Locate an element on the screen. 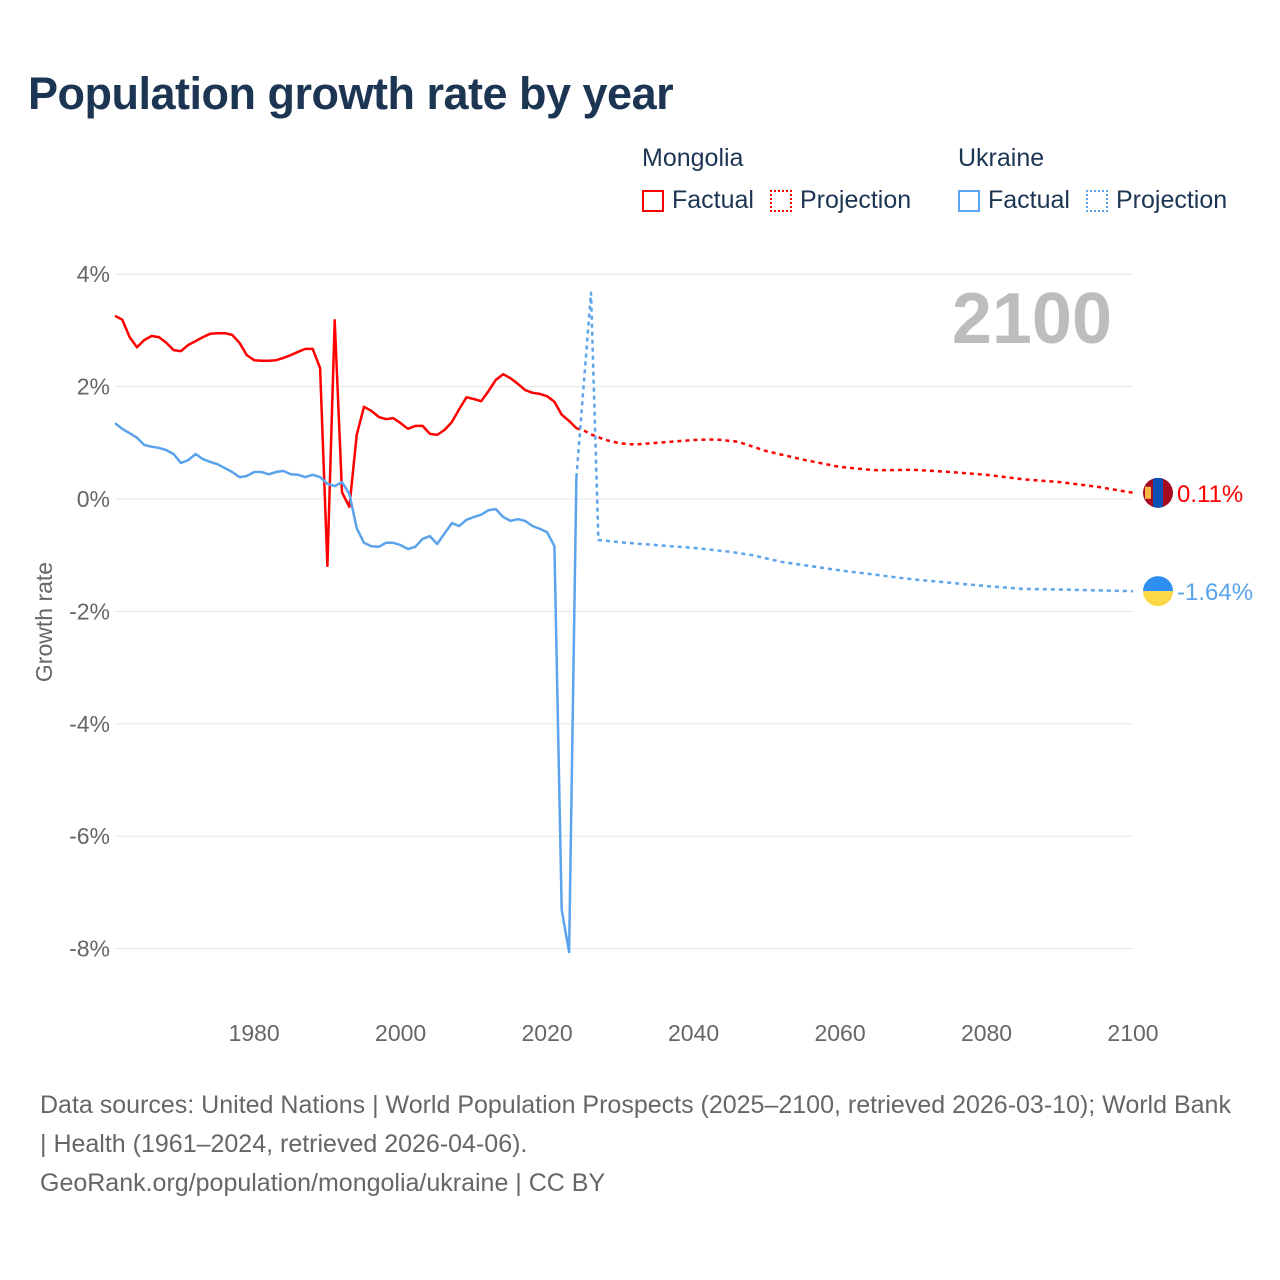 The height and width of the screenshot is (1280, 1280). end-marker-mongolia is located at coordinates (1158, 492).